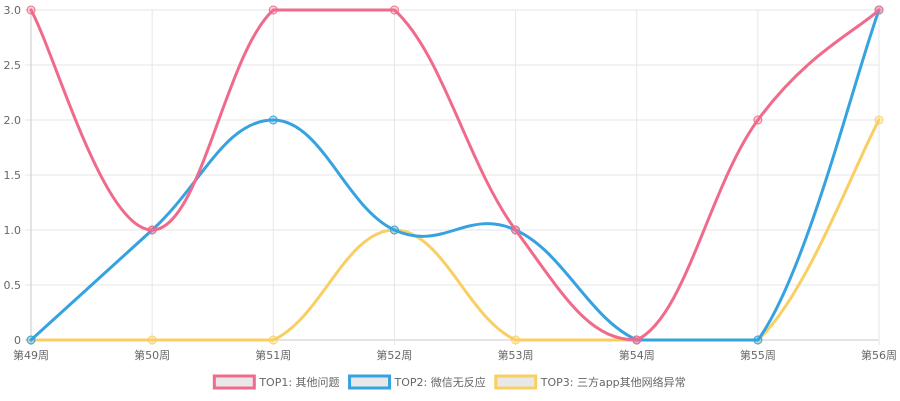  What do you see at coordinates (13, 10) in the screenshot?
I see `y-tick-label: 3.0` at bounding box center [13, 10].